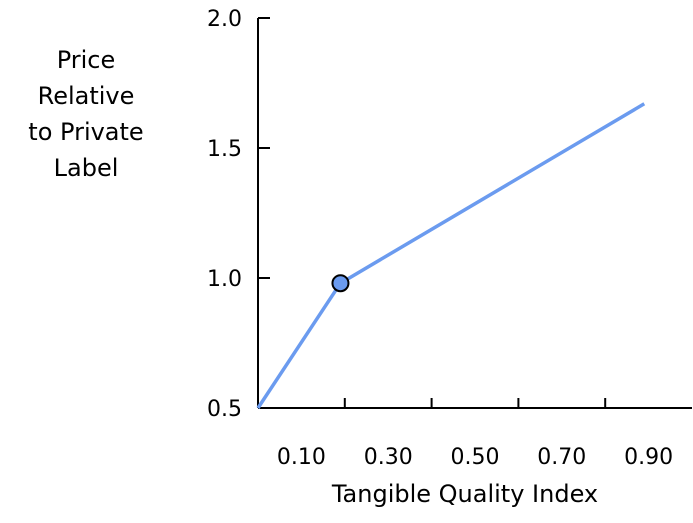  I want to click on y-tick-label: 2.0, so click(224, 19).